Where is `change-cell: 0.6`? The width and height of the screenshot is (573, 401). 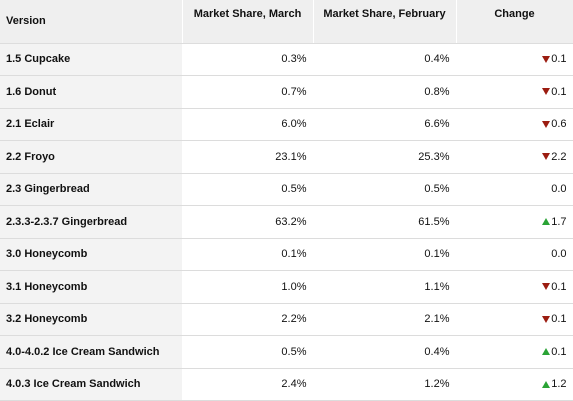 change-cell: 0.6 is located at coordinates (514, 124).